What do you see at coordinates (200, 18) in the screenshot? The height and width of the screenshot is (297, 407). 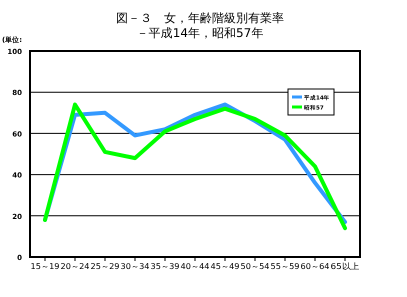 I see `chart-title: 図－３ 女，年齢階級別有業率` at bounding box center [200, 18].